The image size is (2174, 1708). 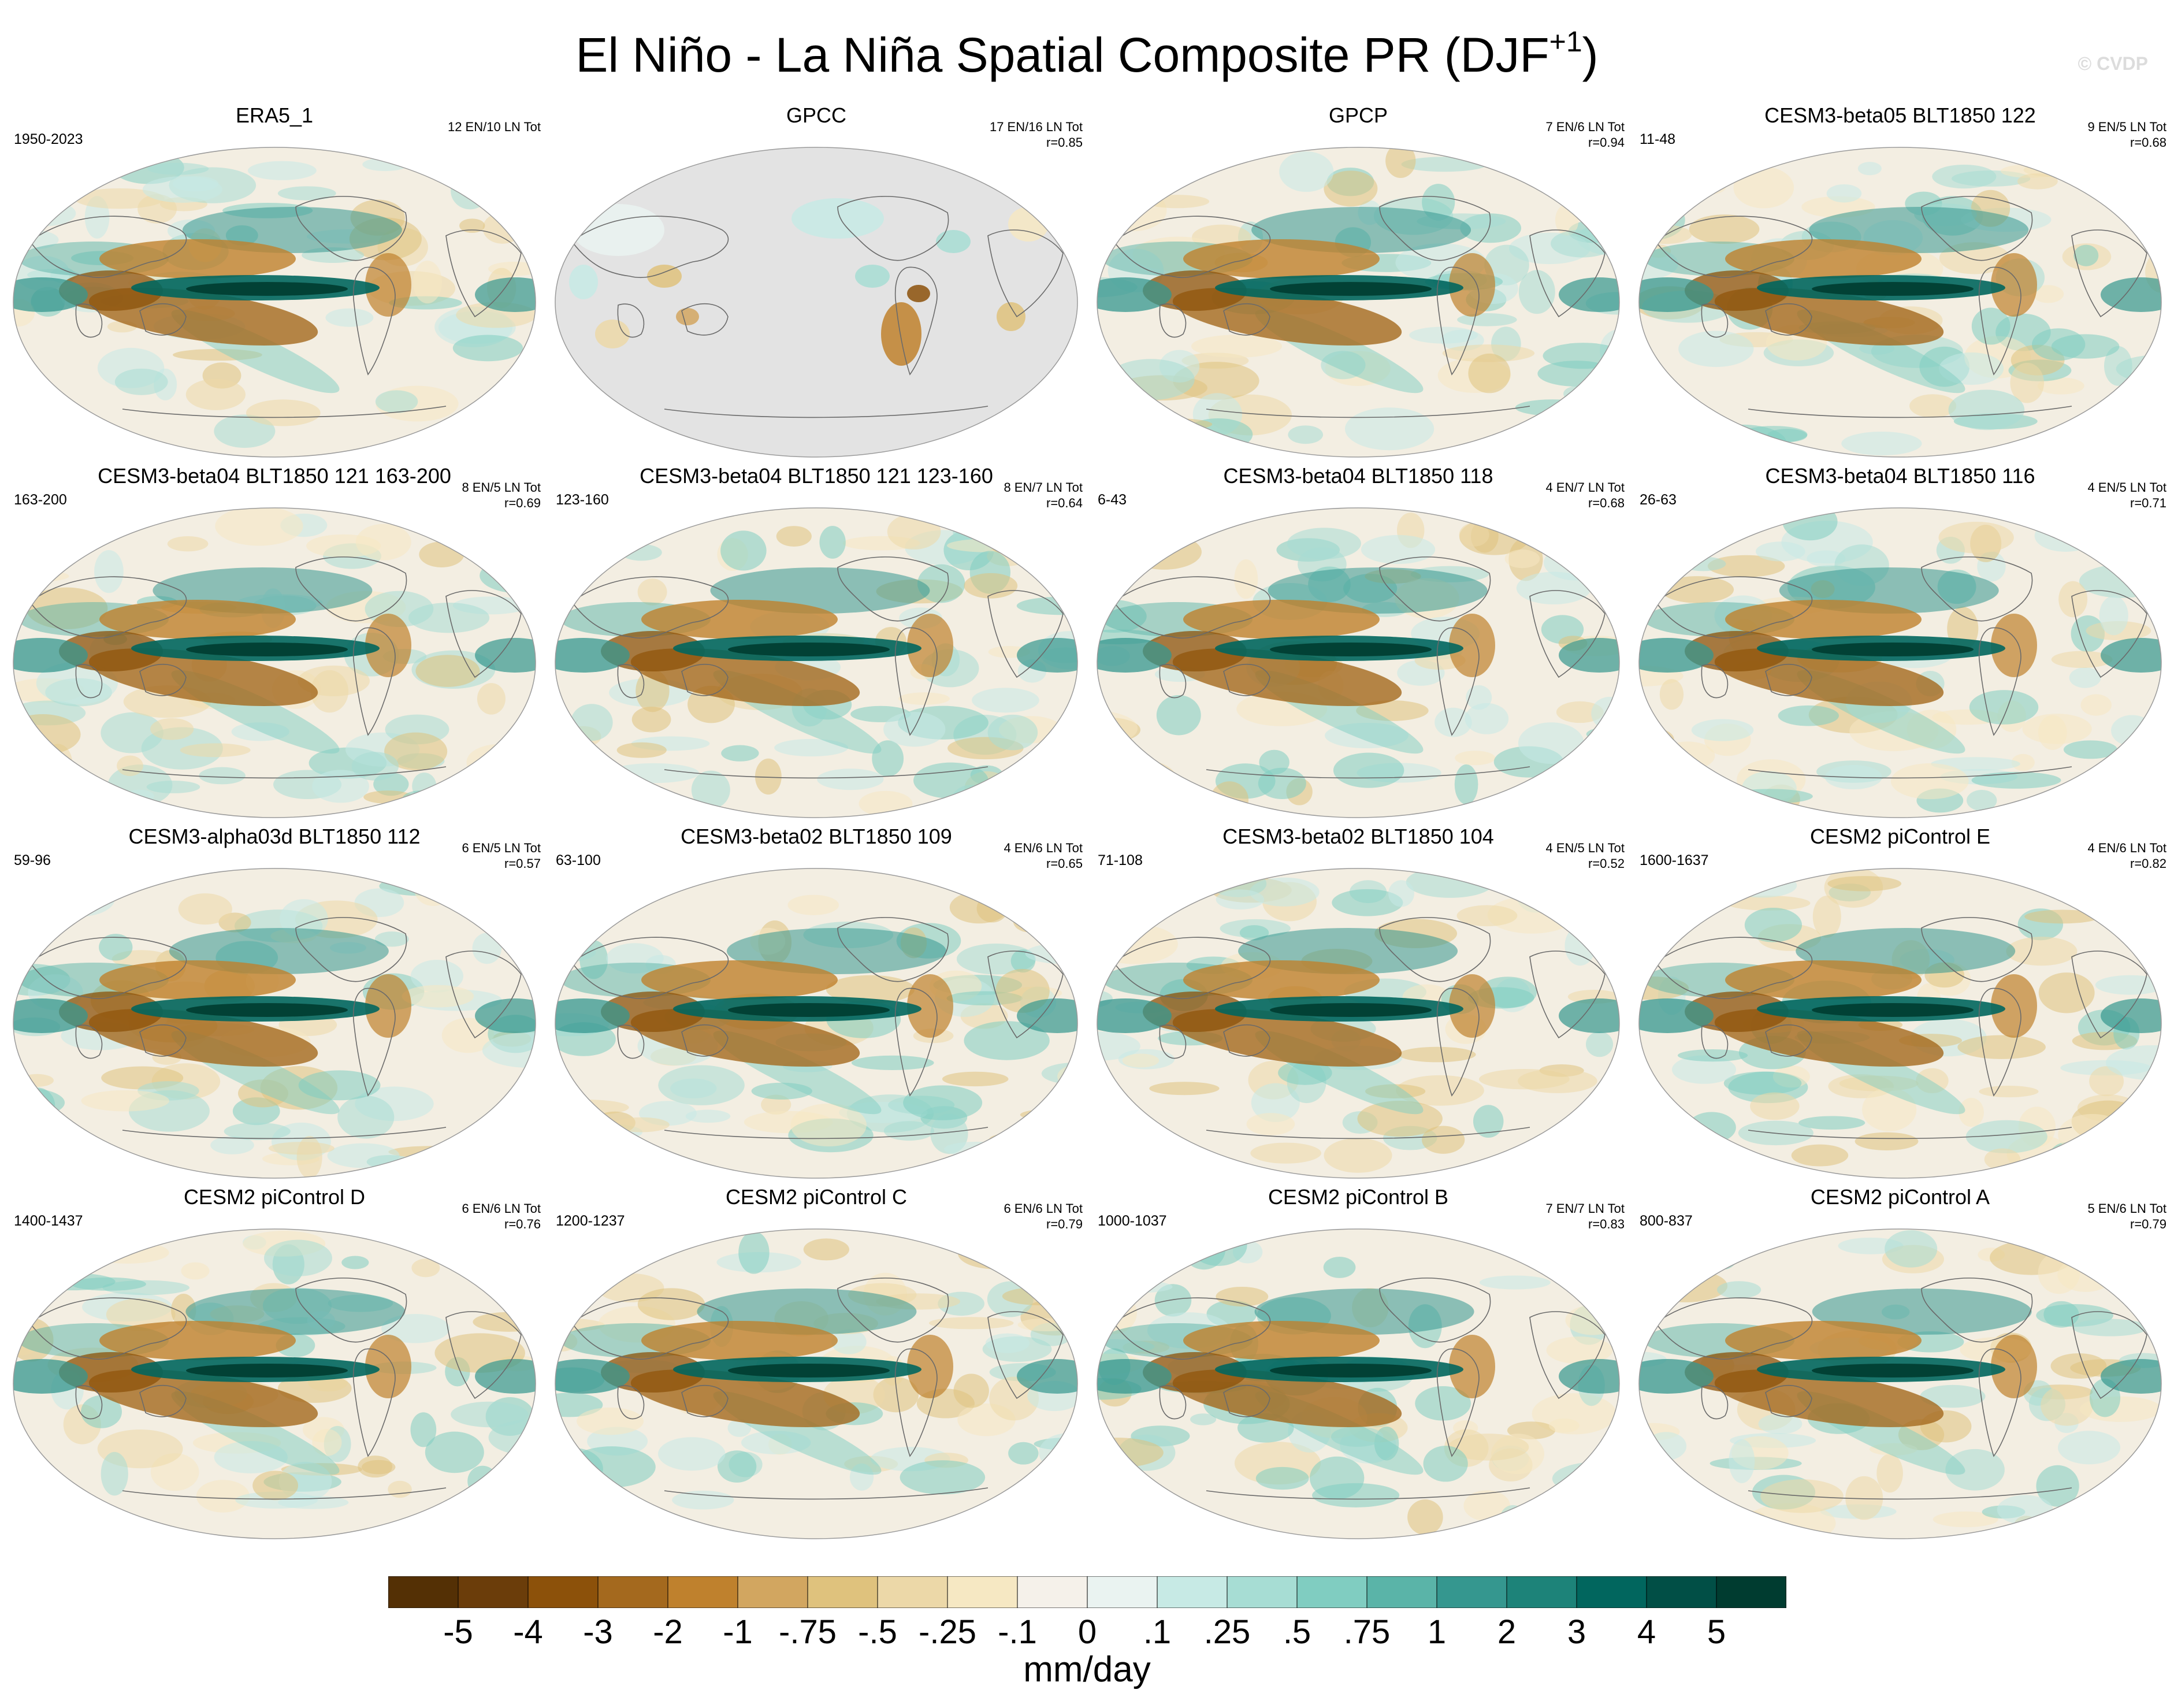 What do you see at coordinates (1606, 1224) in the screenshot?
I see `panel-correlation: r=0.83` at bounding box center [1606, 1224].